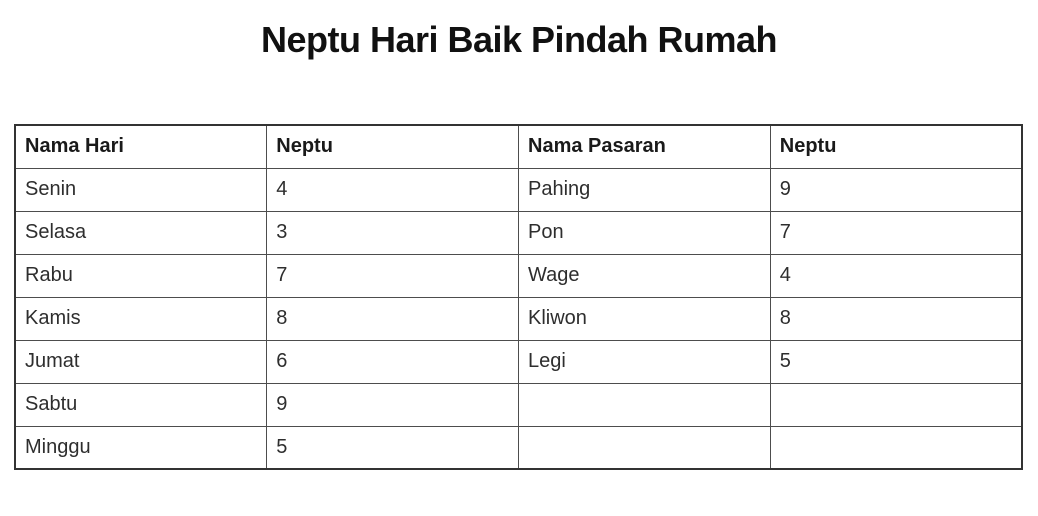 This screenshot has height=516, width=1038. What do you see at coordinates (392, 146) in the screenshot?
I see `column-header-1: Neptu` at bounding box center [392, 146].